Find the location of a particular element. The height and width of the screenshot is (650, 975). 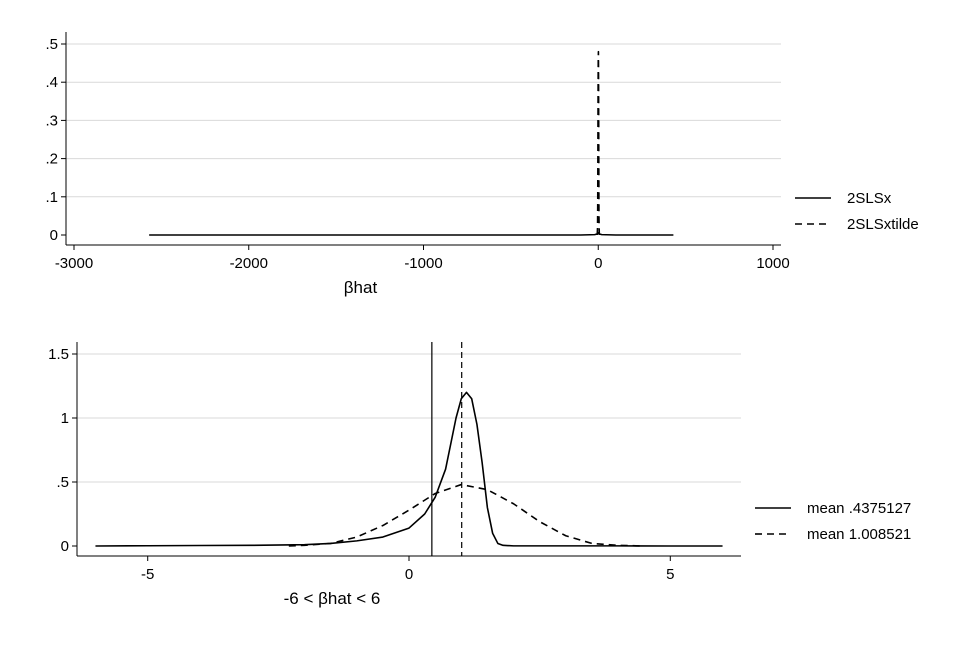

y-tick-label-1: .5 is located at coordinates (62, 482).